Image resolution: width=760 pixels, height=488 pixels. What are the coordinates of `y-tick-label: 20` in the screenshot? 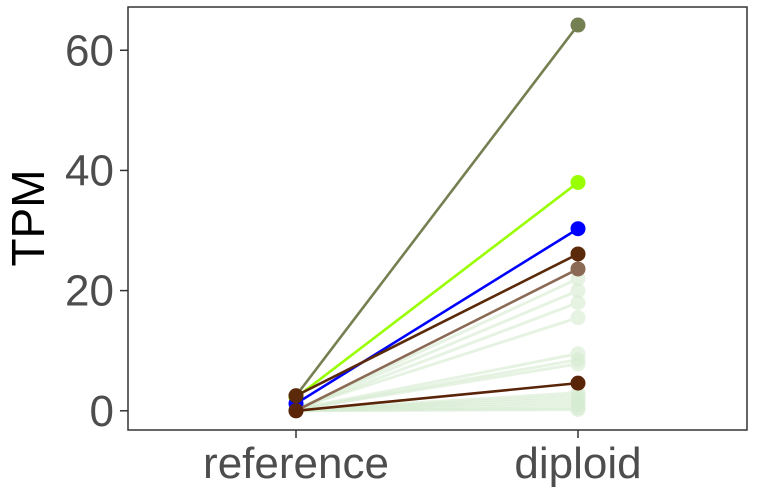 It's located at (89, 291).